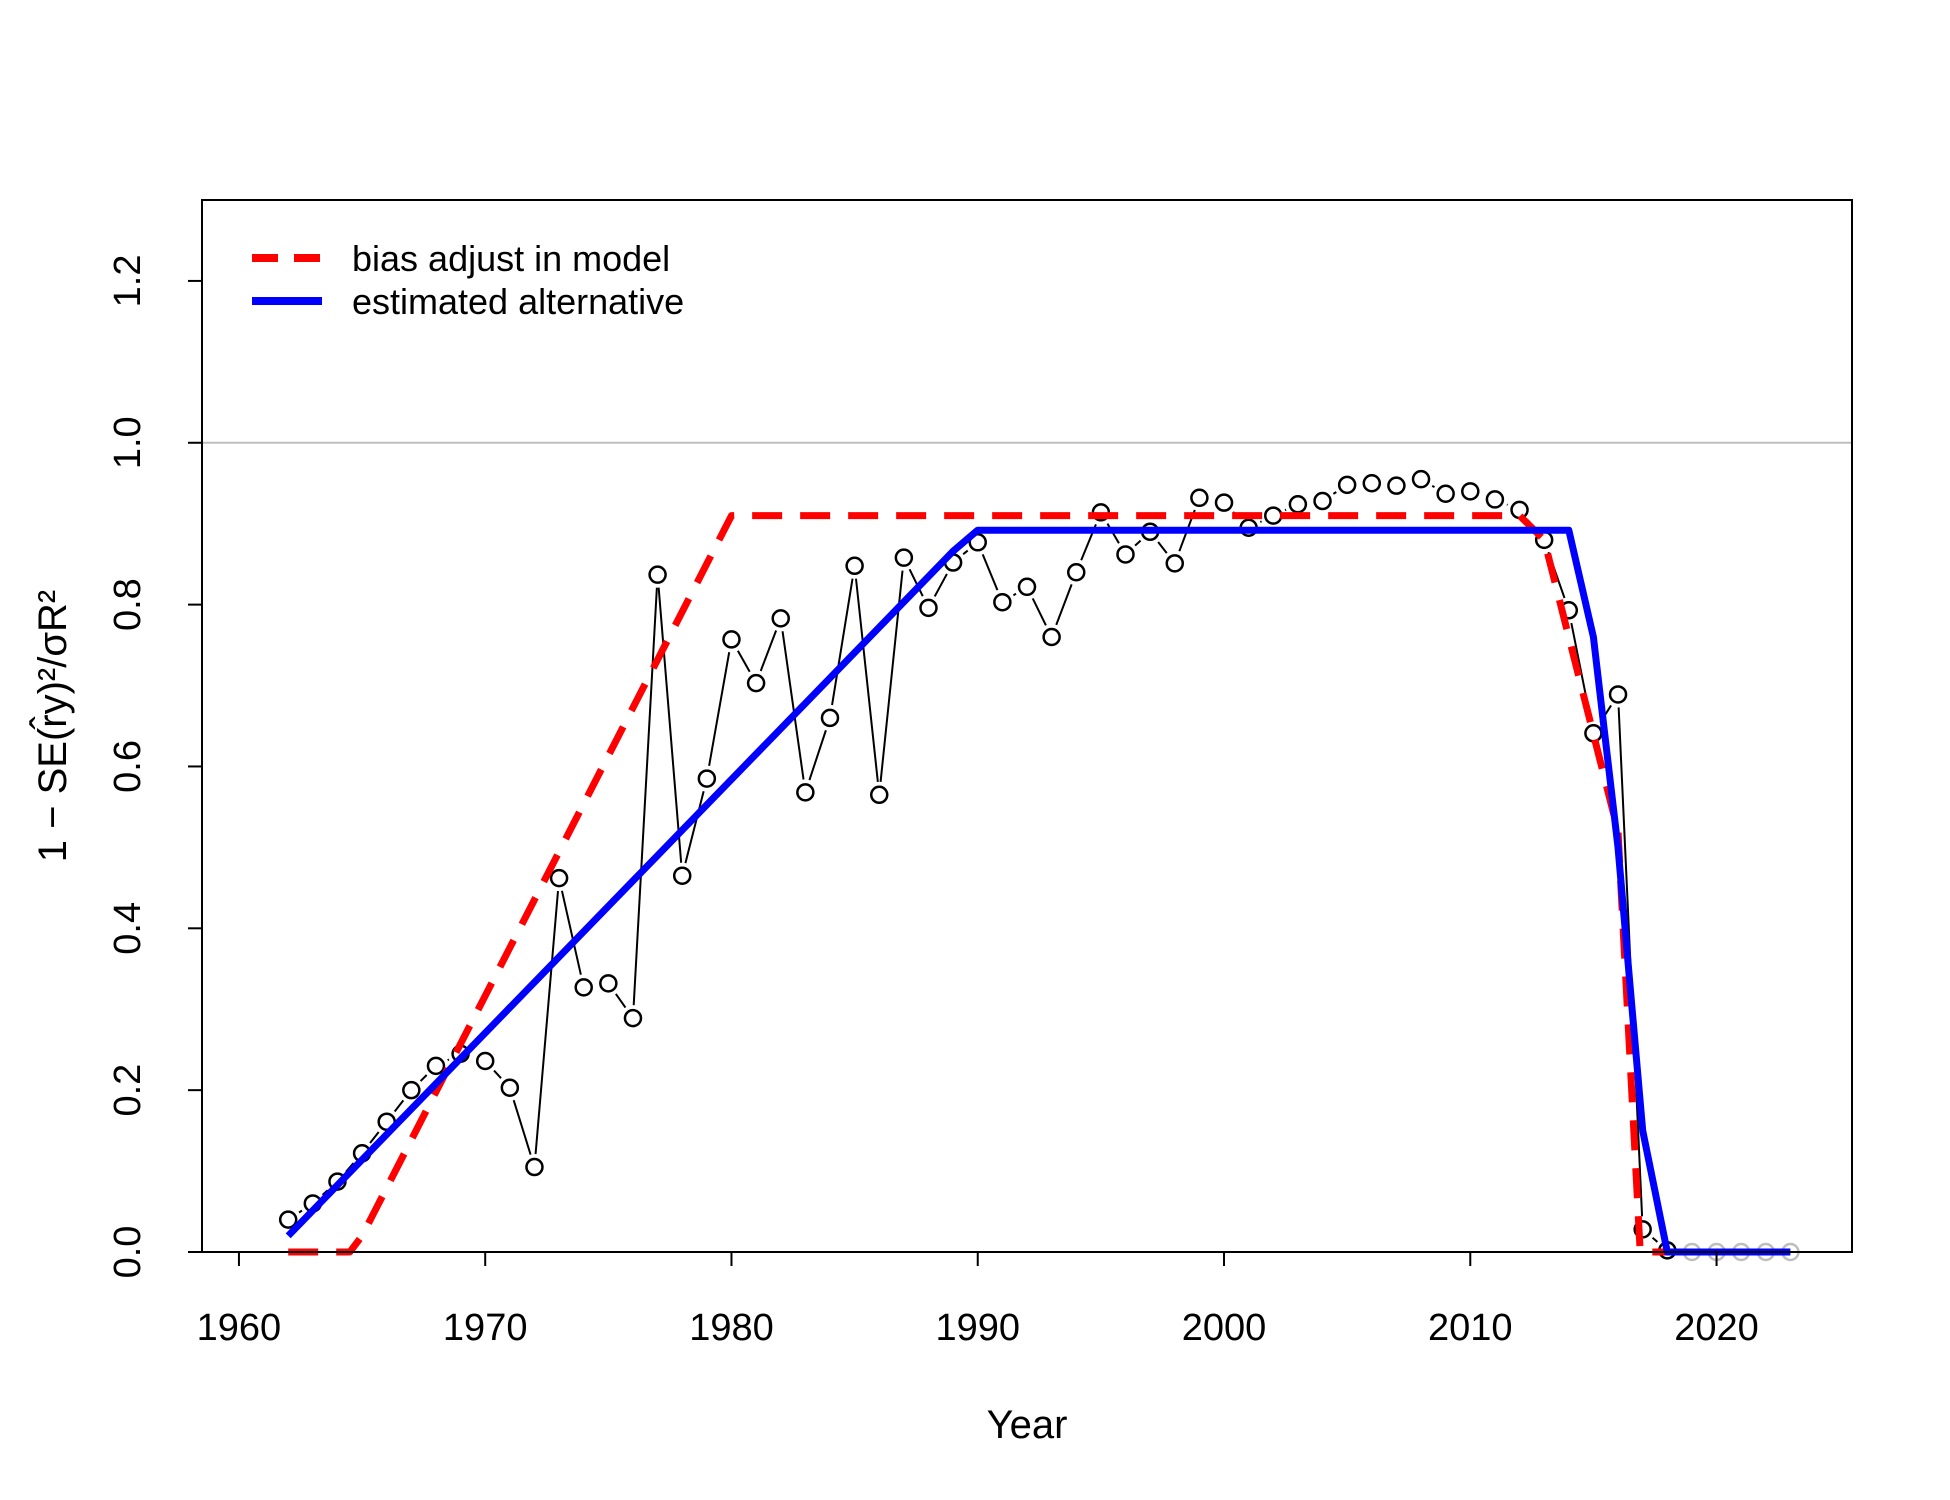  I want to click on y-tick-label: 0.6, so click(128, 766).